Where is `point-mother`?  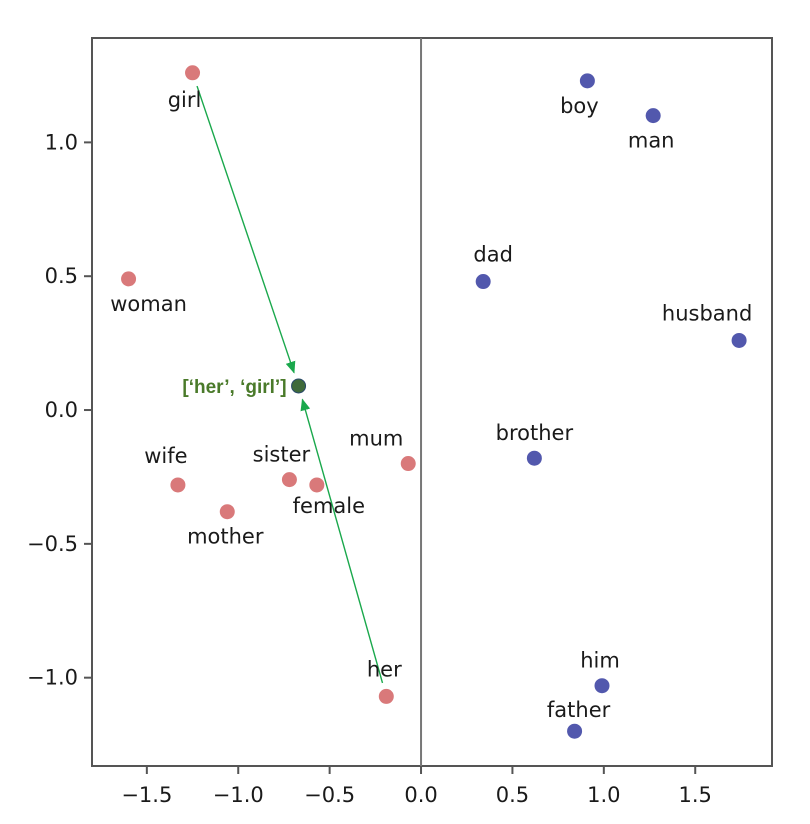
point-mother is located at coordinates (227, 512).